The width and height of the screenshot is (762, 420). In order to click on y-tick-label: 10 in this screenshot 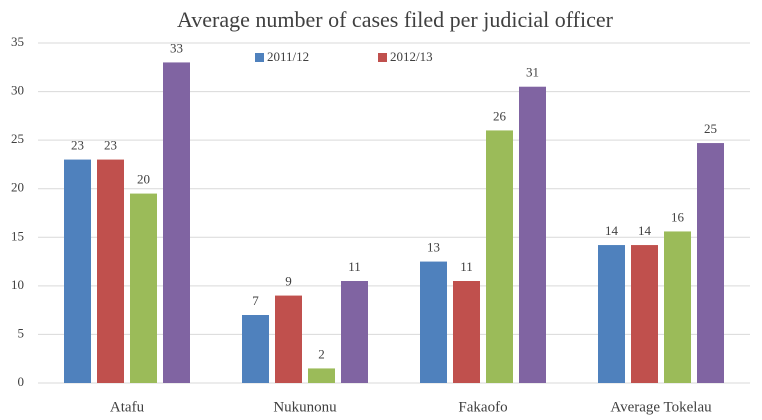, I will do `click(17, 284)`.